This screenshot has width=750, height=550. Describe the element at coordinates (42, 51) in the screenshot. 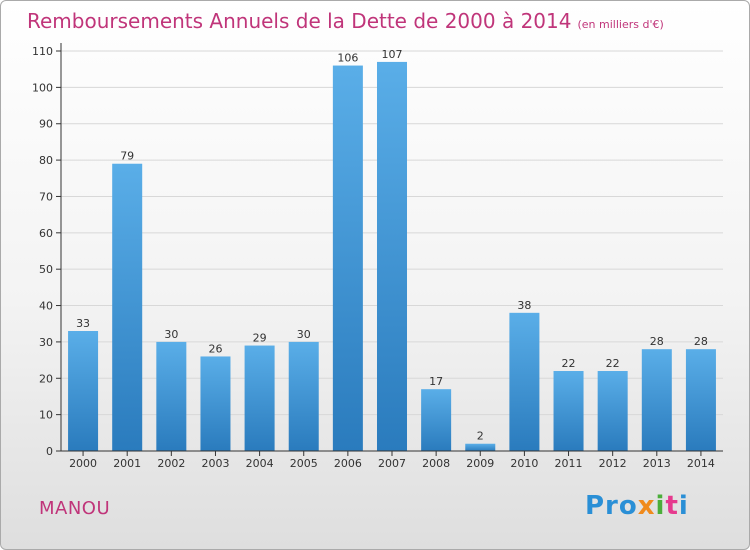

I see `y-tick-label-110: 110` at that location.